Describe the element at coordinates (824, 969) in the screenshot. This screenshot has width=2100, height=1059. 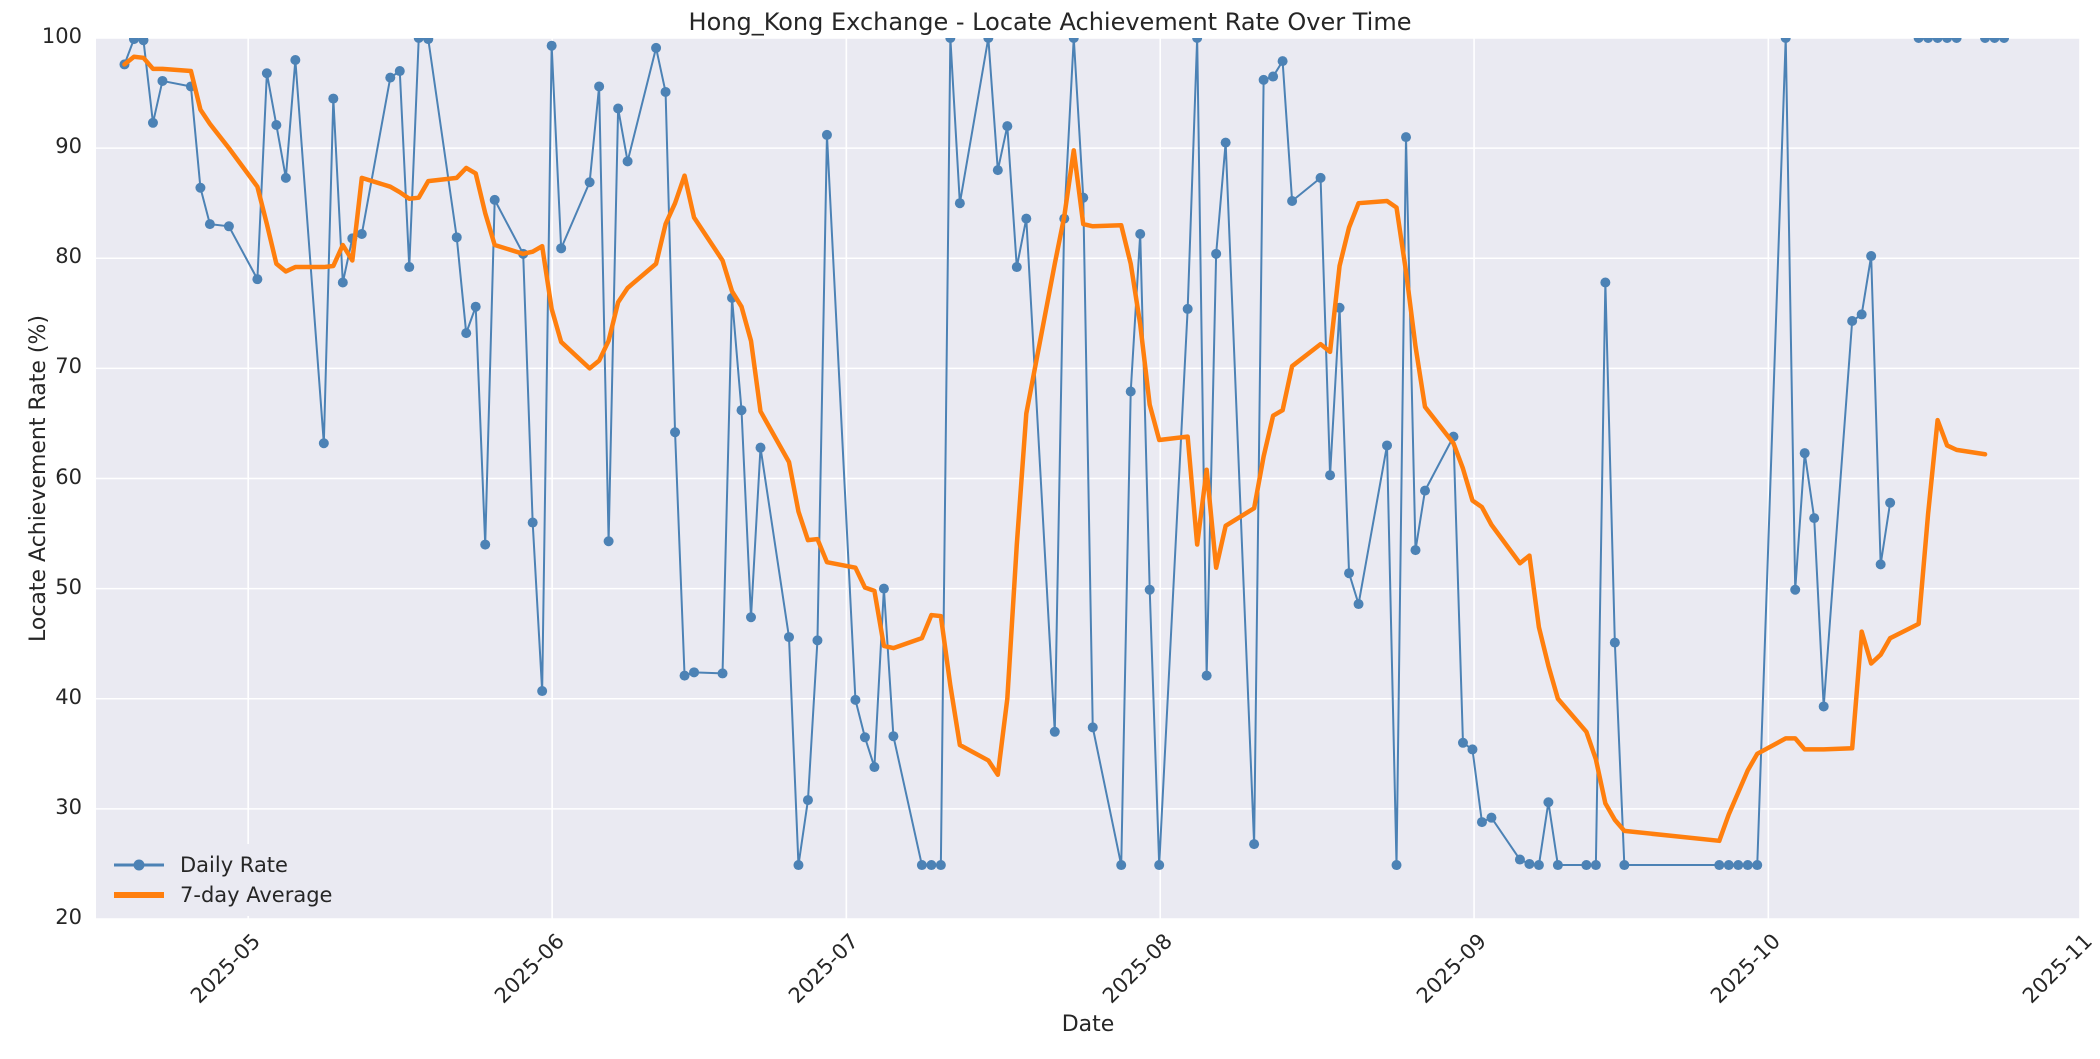
I see `x-tick-label: 2025-07` at that location.